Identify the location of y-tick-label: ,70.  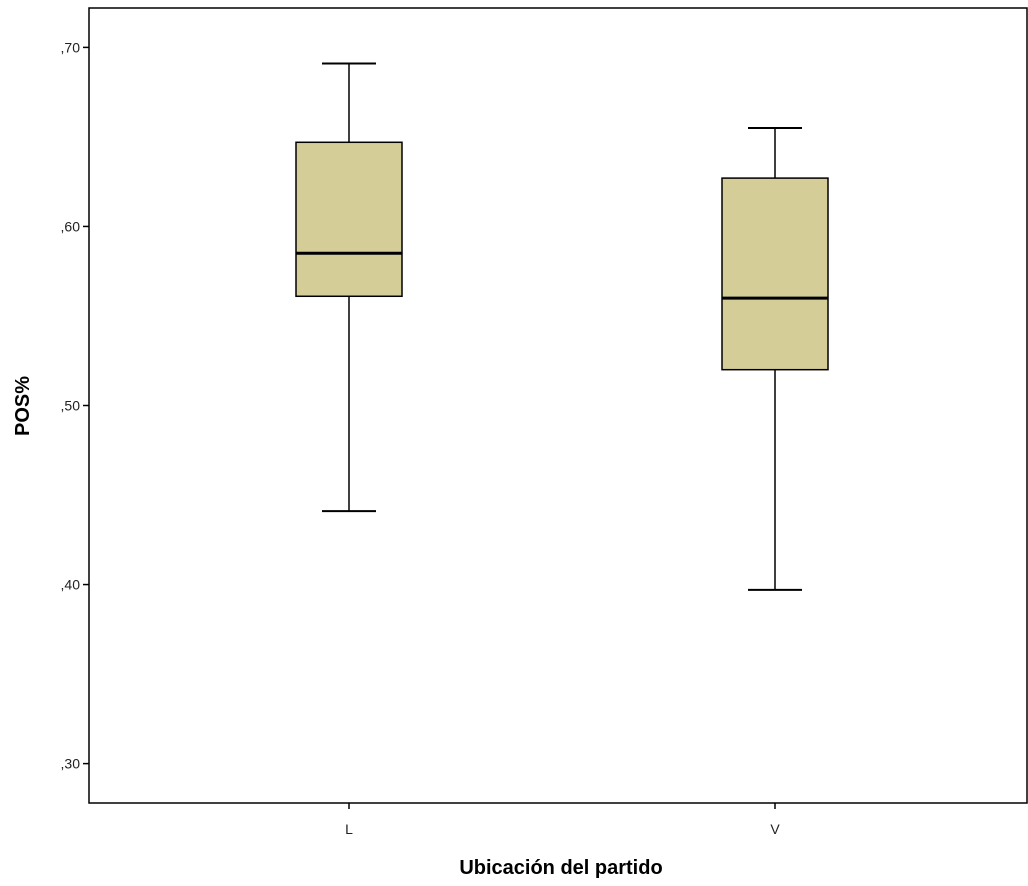
(71, 47).